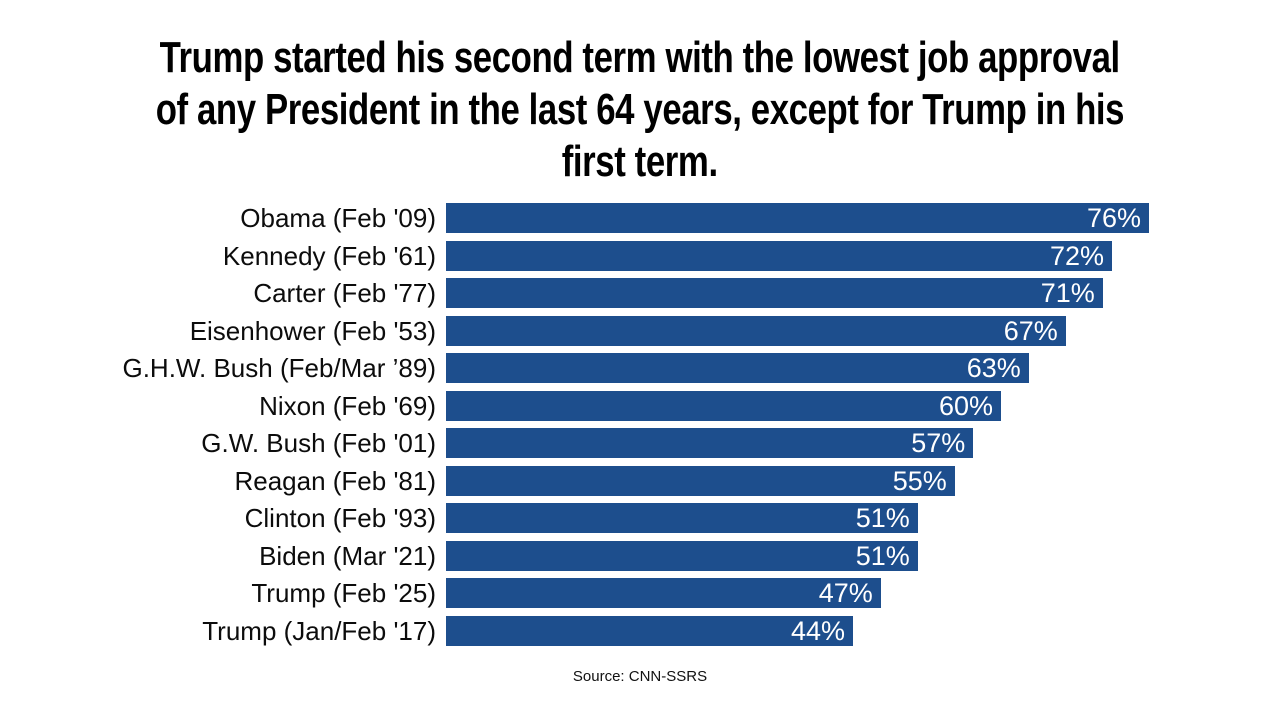 The image size is (1280, 720). I want to click on bar-area: 72%, so click(863, 255).